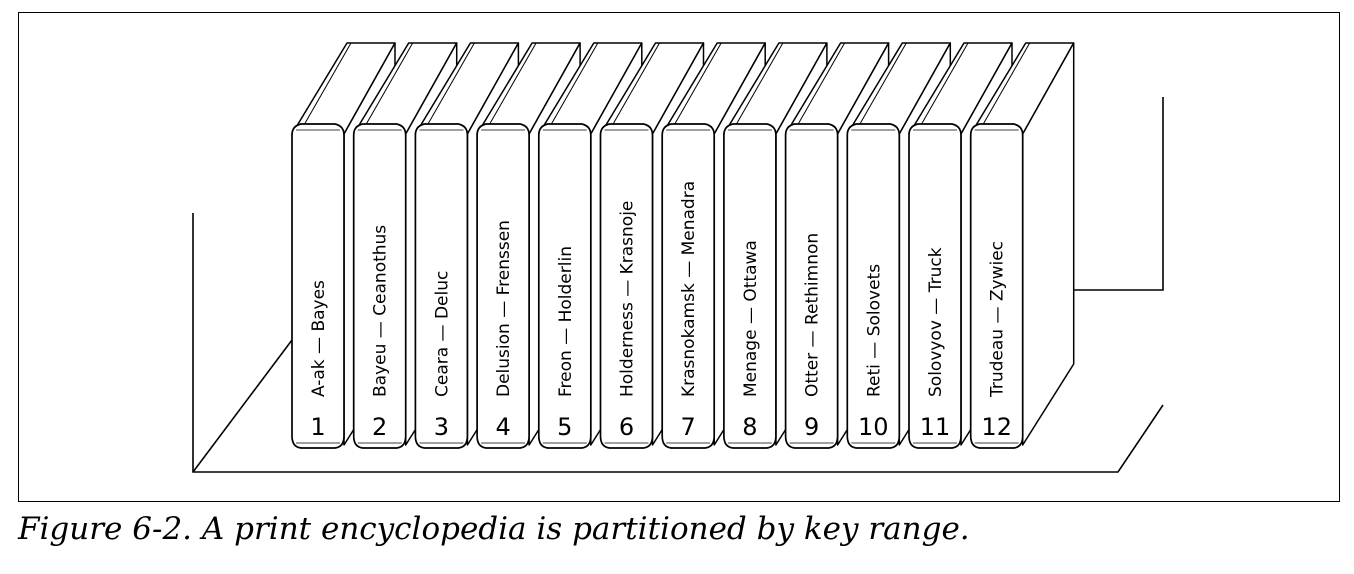 Image resolution: width=1354 pixels, height=574 pixels. What do you see at coordinates (628, 299) in the screenshot?
I see `volume-key-range: Holderness — Krasnoje` at bounding box center [628, 299].